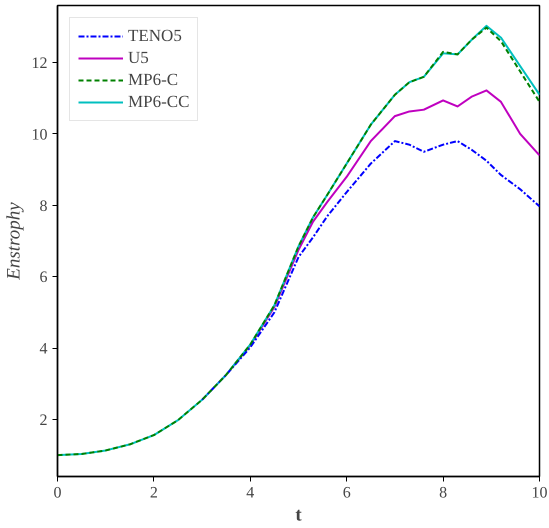 This screenshot has width=549, height=528. What do you see at coordinates (155, 36) in the screenshot?
I see `legend-label: TENO5` at bounding box center [155, 36].